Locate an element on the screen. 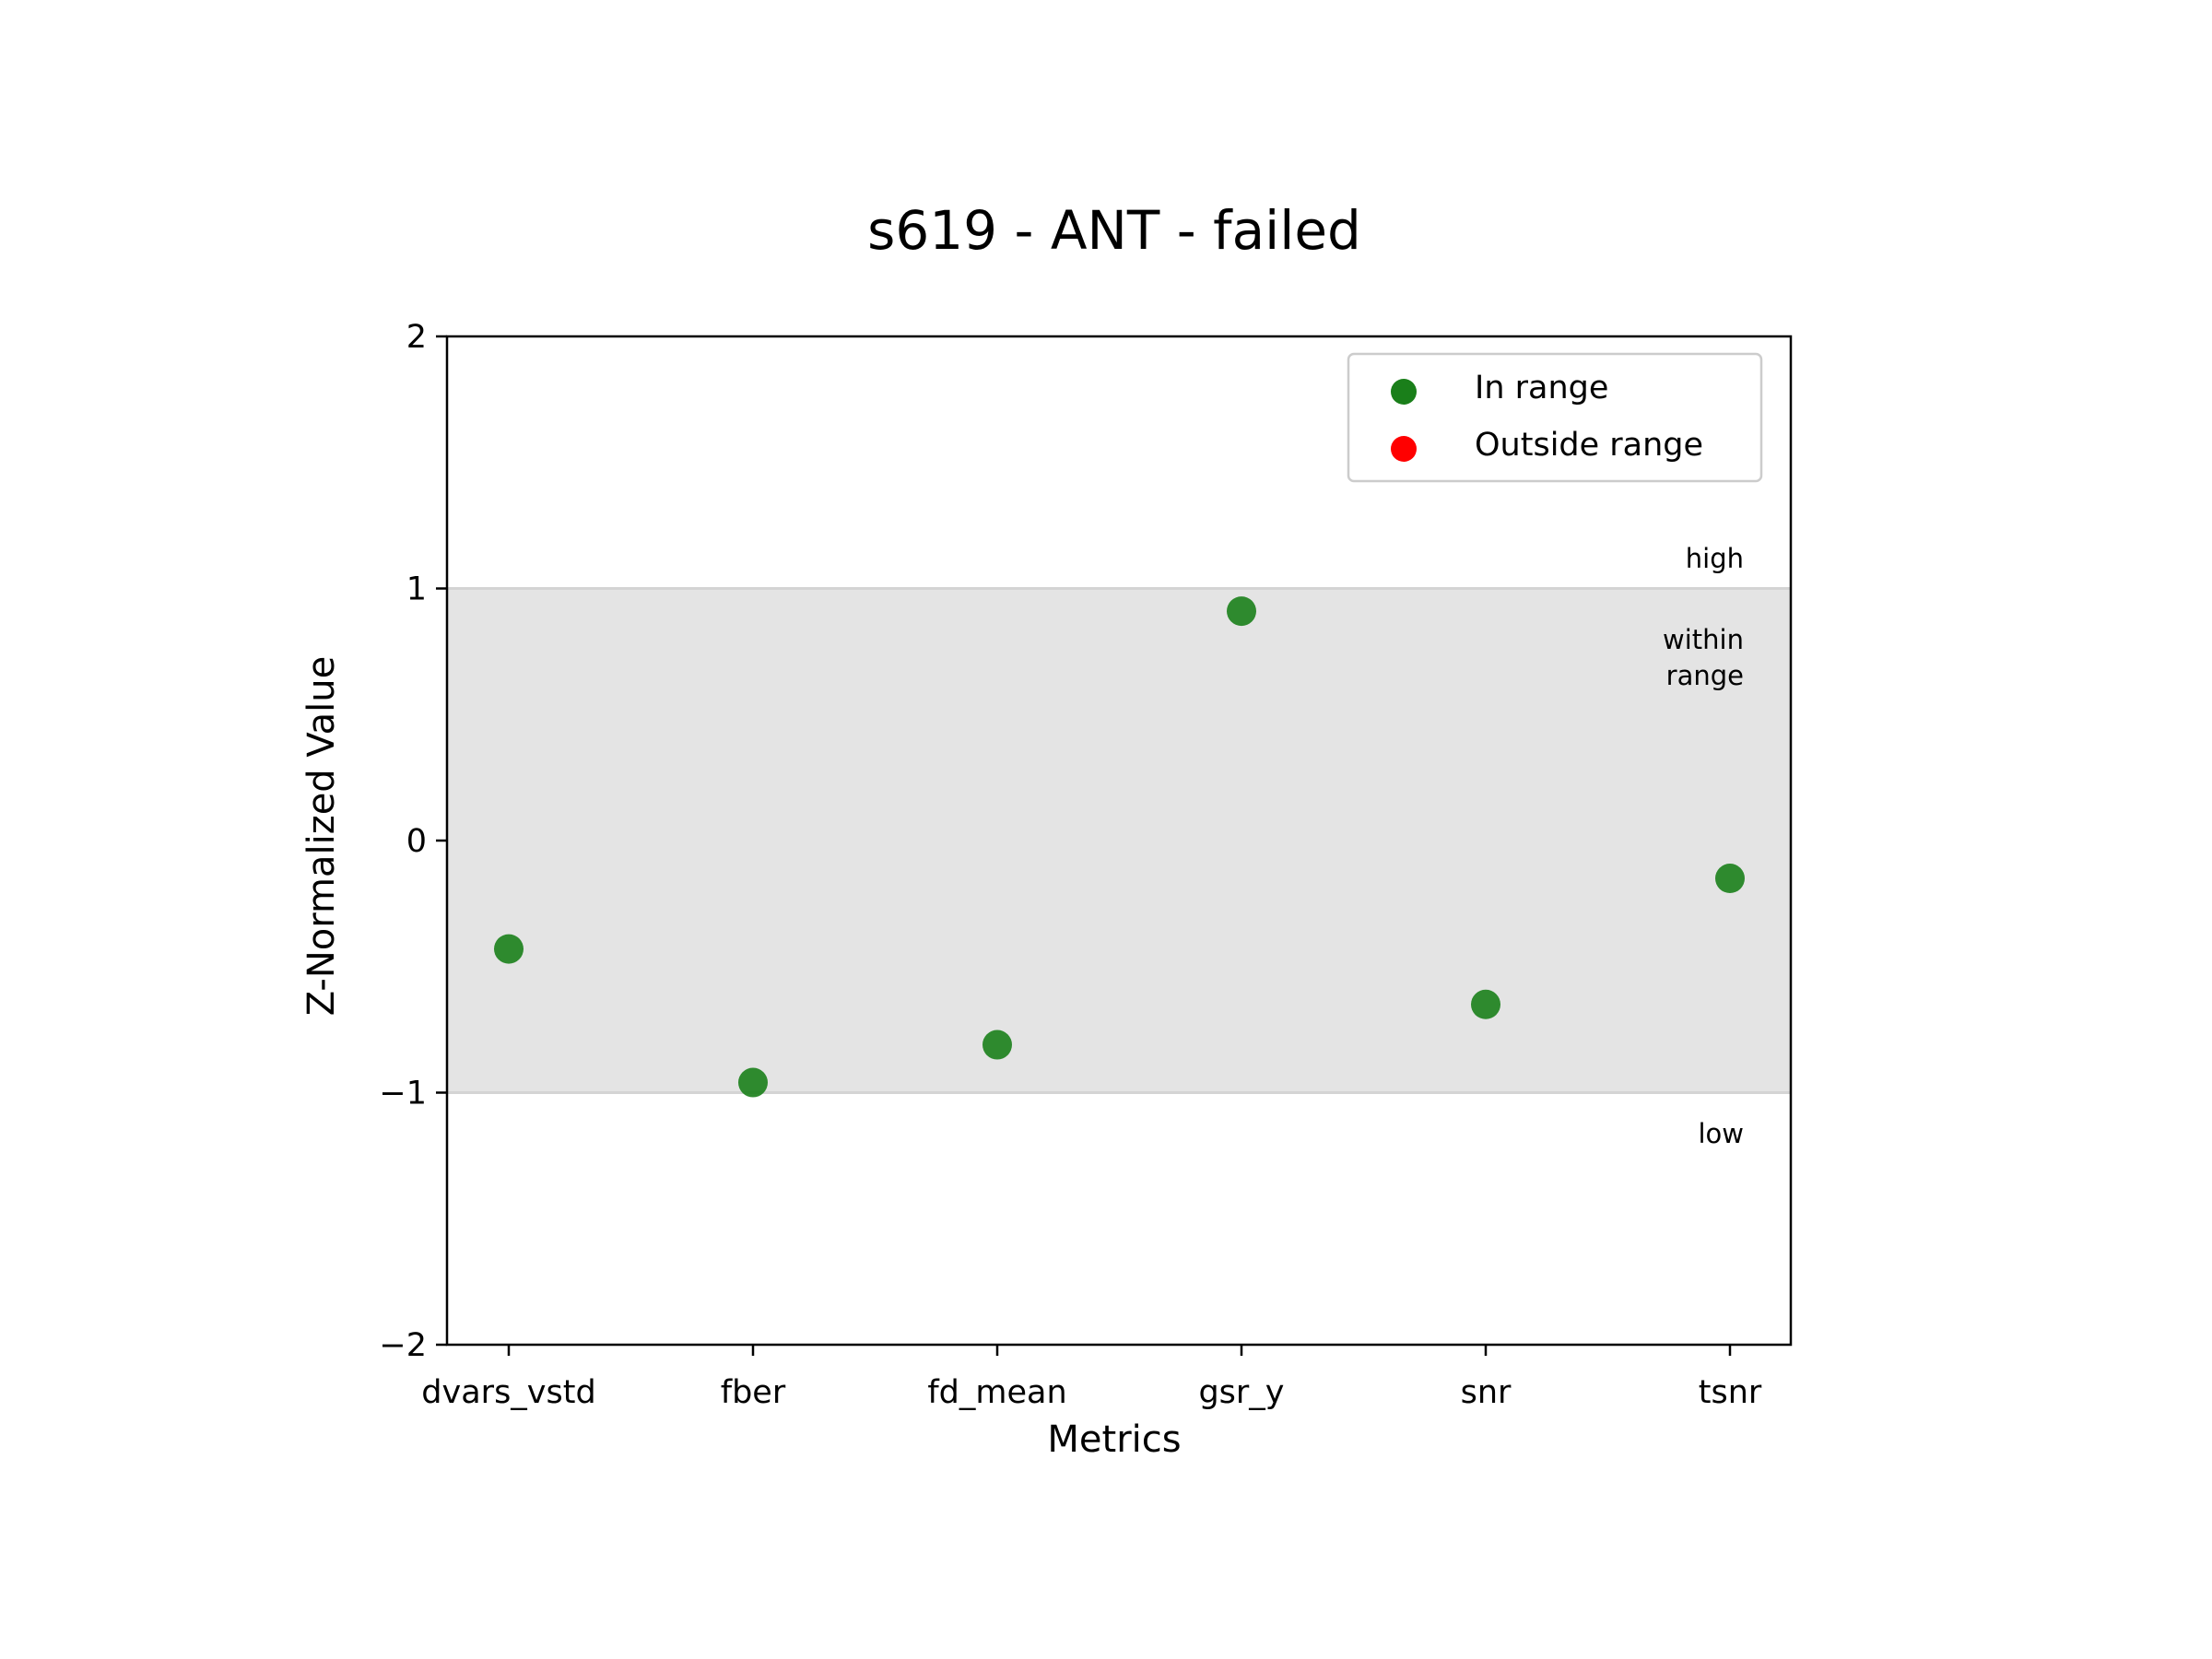 The height and width of the screenshot is (1659, 2212). legend-in-range-label: In range is located at coordinates (1541, 388).